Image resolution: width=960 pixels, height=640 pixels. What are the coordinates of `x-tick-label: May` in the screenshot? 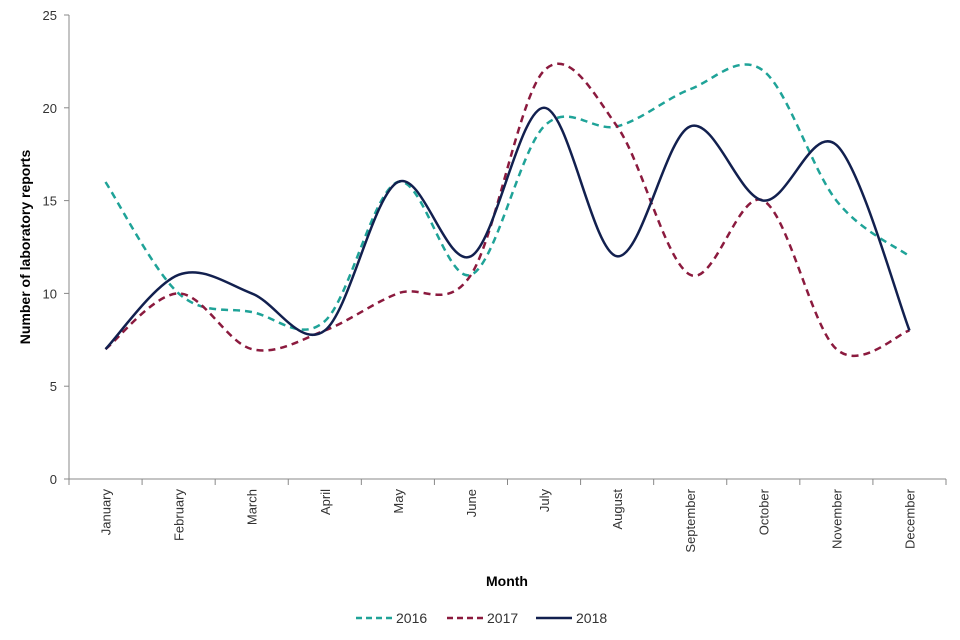 It's located at (398, 501).